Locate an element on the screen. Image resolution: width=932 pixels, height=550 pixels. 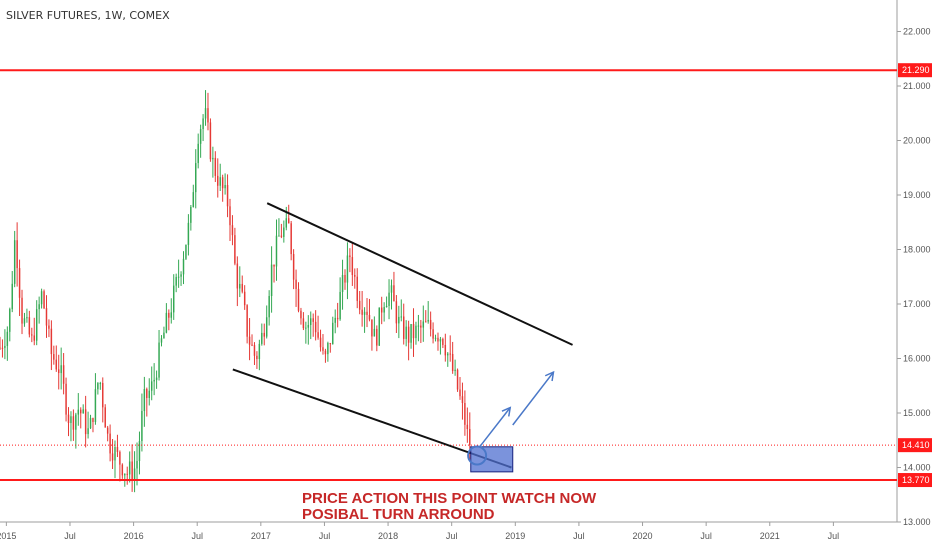
x-tick-label: 2017 is located at coordinates (261, 536).